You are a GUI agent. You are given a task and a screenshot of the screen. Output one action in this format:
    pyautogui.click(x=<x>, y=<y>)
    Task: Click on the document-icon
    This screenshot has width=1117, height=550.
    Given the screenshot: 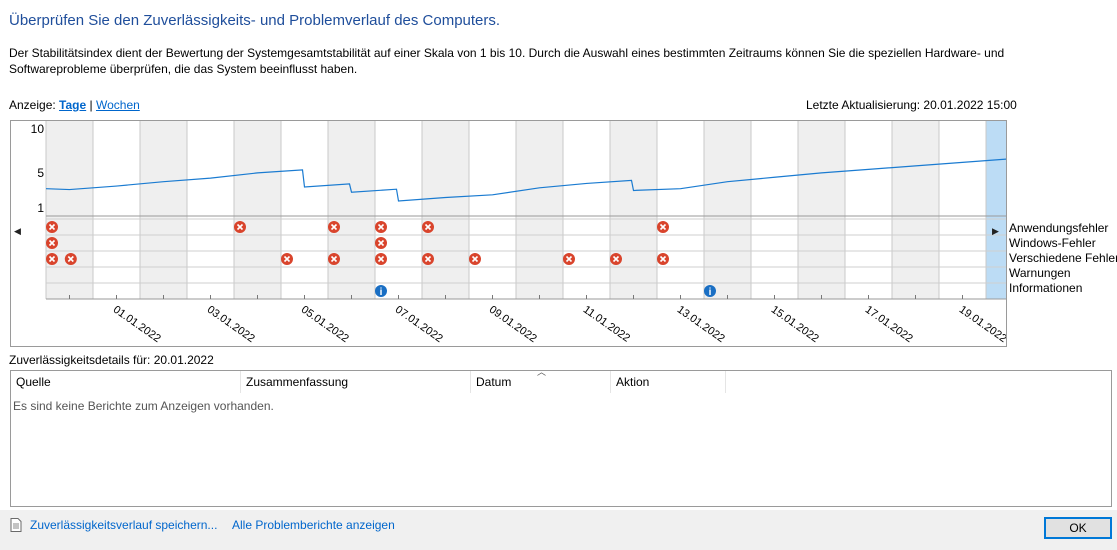 What is the action you would take?
    pyautogui.click(x=16, y=525)
    